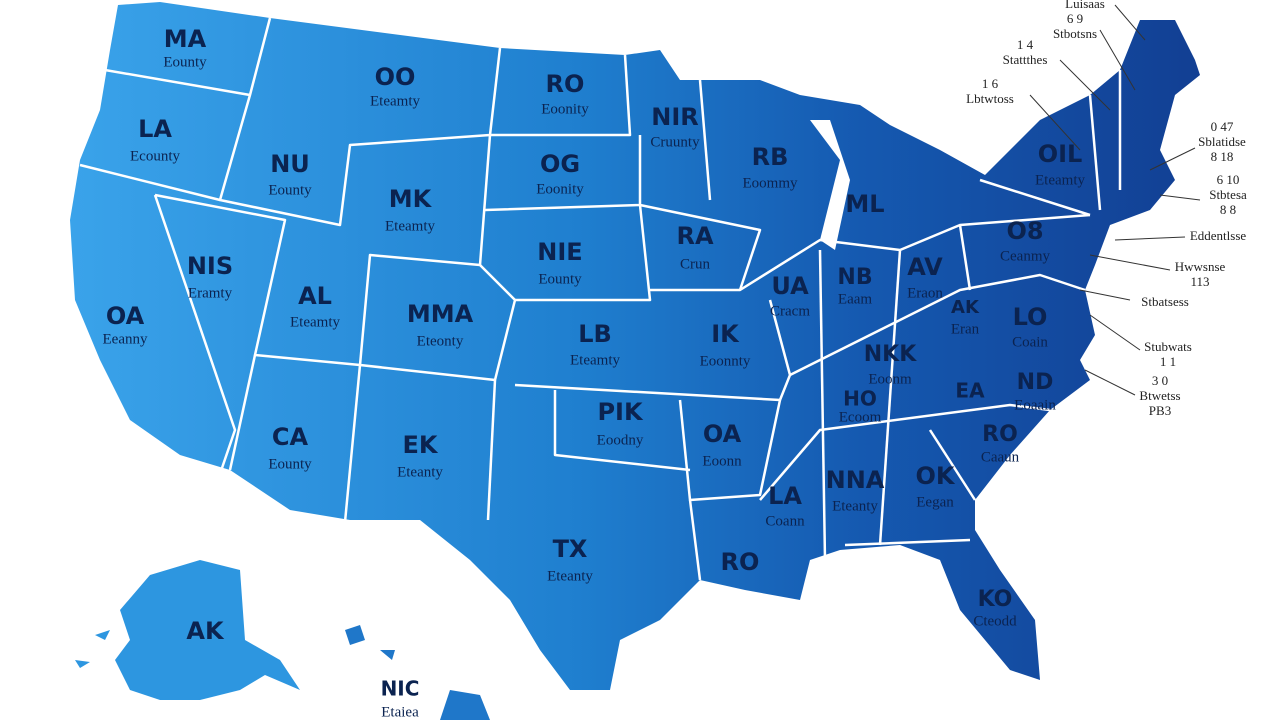  What do you see at coordinates (1035, 382) in the screenshot?
I see `region-label: ND` at bounding box center [1035, 382].